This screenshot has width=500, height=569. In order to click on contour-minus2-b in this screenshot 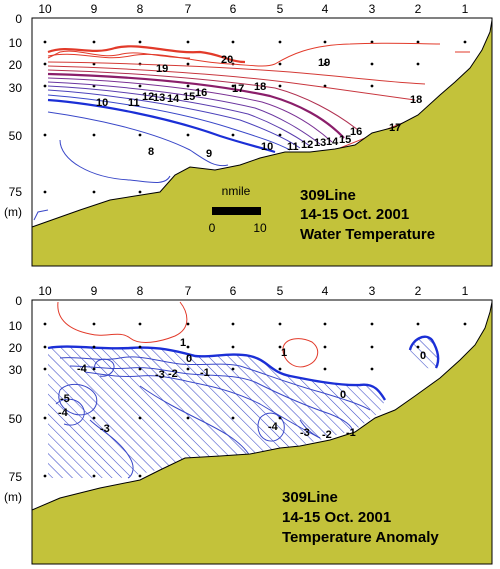, I will do `click(310, 429)`.